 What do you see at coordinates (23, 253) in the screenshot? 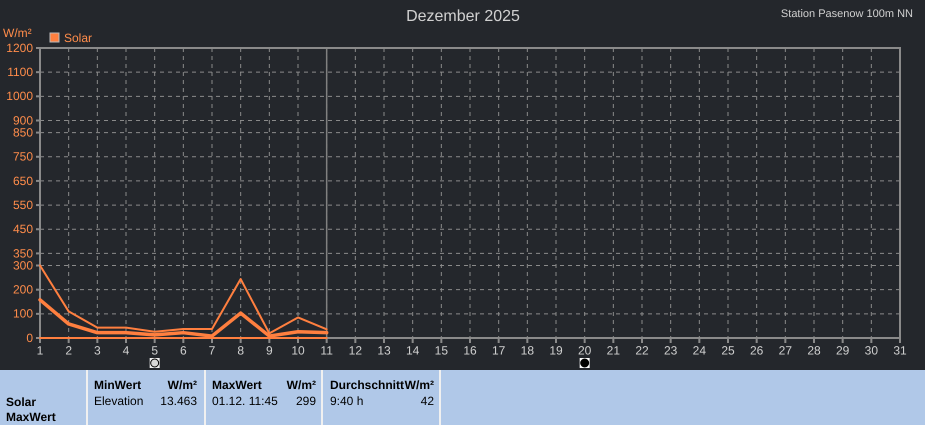
I see `y-tick-label: 350` at bounding box center [23, 253].